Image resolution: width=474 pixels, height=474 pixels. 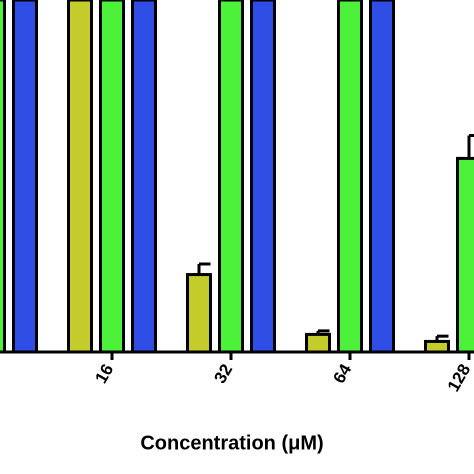 What do you see at coordinates (223, 374) in the screenshot?
I see `x-tick-label: 32` at bounding box center [223, 374].